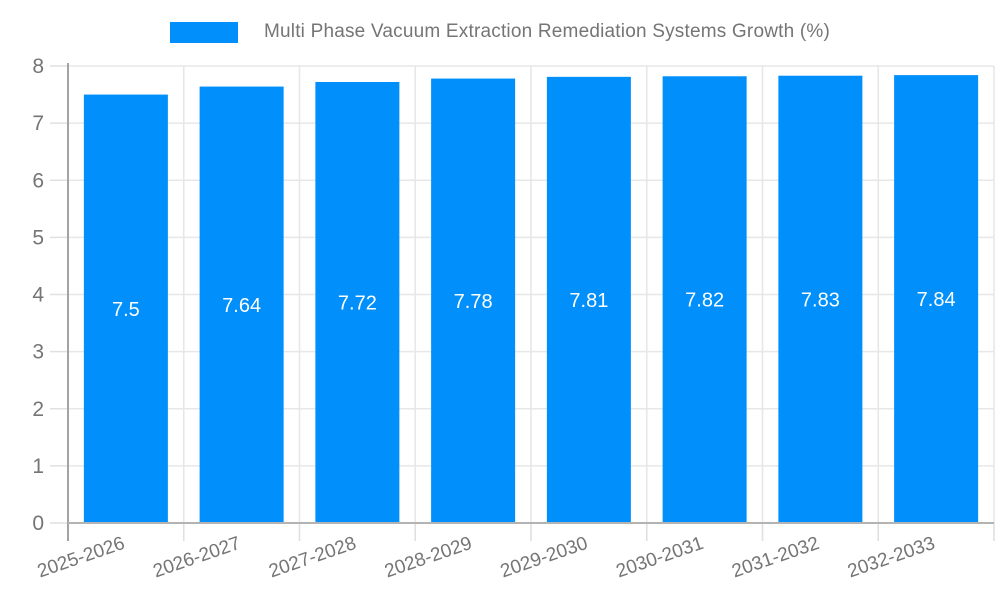  What do you see at coordinates (196, 557) in the screenshot?
I see `x-axis-tick-label: 2026-2027` at bounding box center [196, 557].